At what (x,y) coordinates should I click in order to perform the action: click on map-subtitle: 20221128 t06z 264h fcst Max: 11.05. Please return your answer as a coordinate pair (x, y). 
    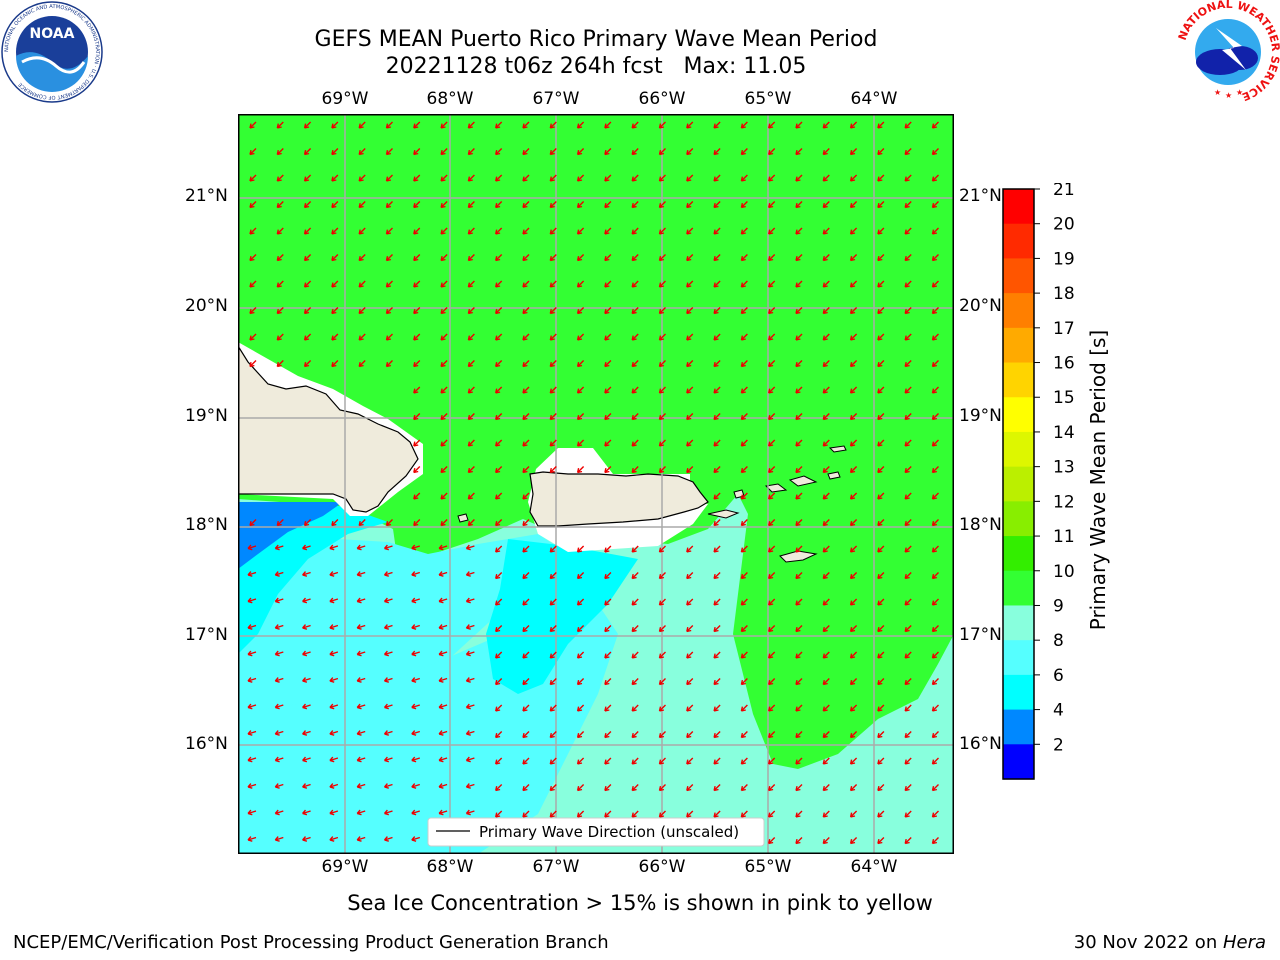
    Looking at the image, I should click on (596, 66).